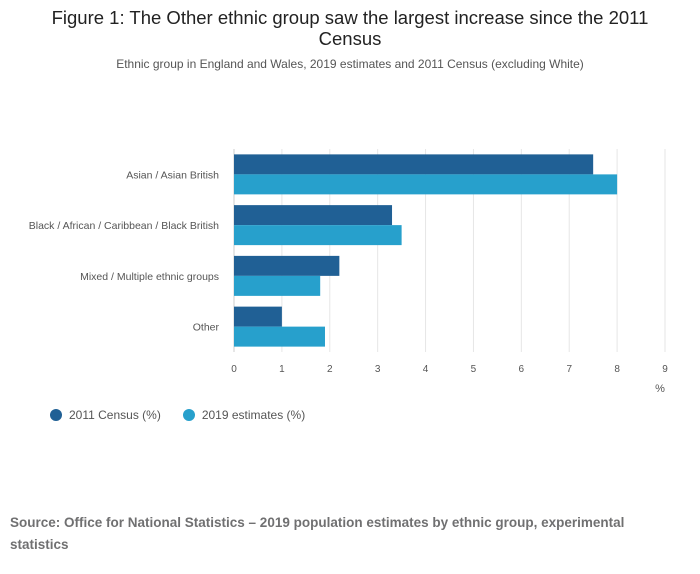 The image size is (700, 574). What do you see at coordinates (617, 369) in the screenshot?
I see `x-tick-label: 8` at bounding box center [617, 369].